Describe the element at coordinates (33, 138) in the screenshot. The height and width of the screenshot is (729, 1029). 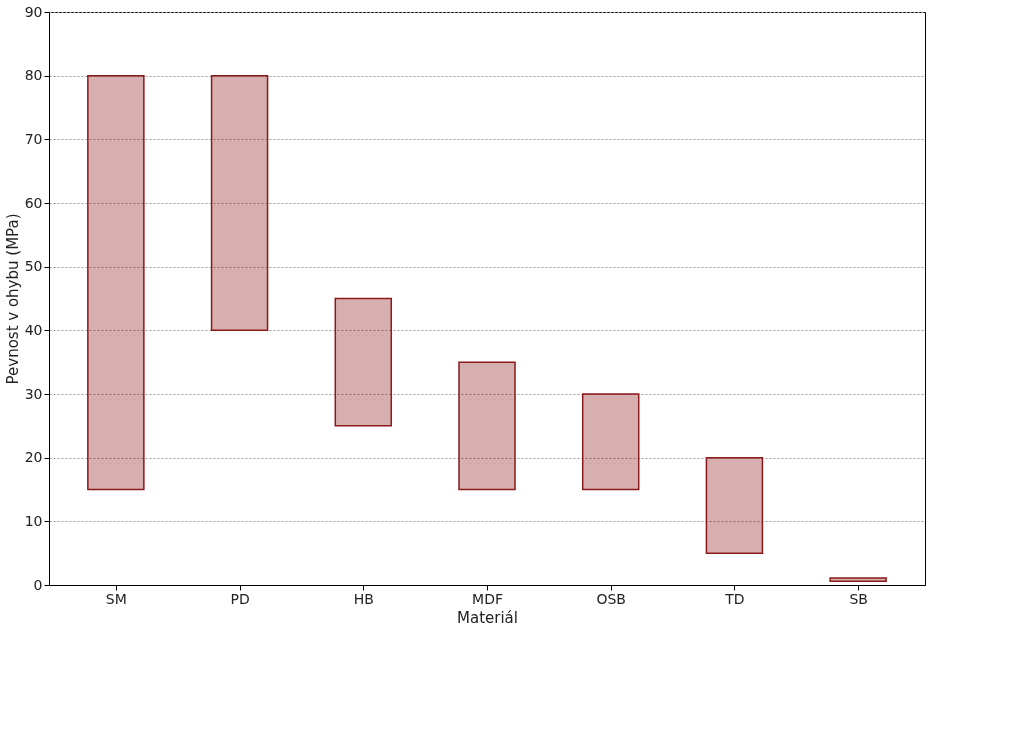
I see `y-tick-label: 70` at that location.